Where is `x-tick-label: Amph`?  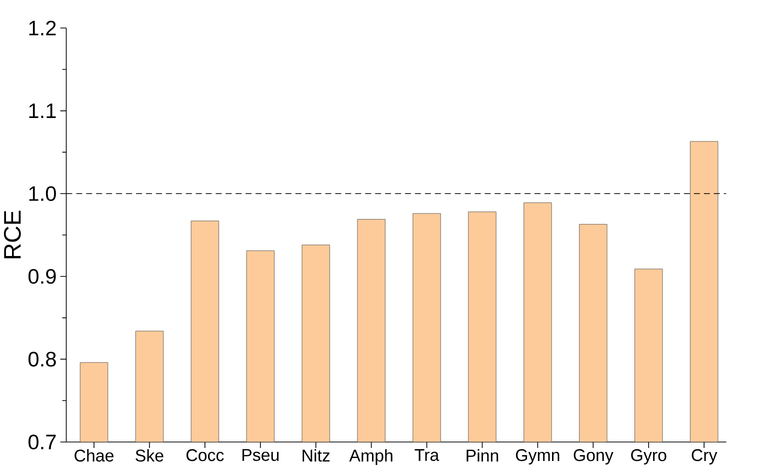
x-tick-label: Amph is located at coordinates (370, 457).